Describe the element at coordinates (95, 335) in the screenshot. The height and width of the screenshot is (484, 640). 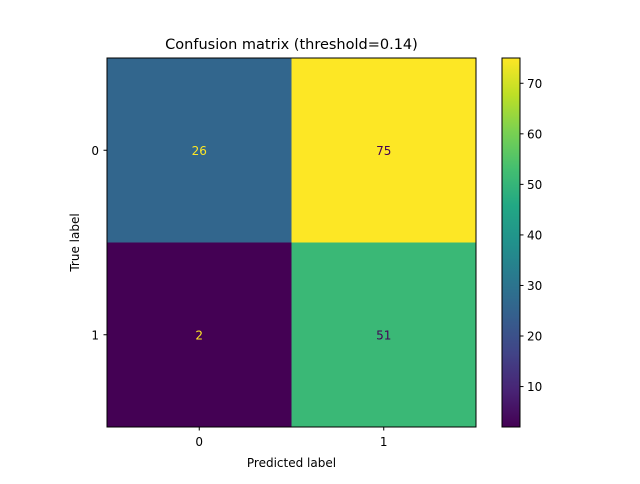
I see `y-tick-label: 1` at that location.